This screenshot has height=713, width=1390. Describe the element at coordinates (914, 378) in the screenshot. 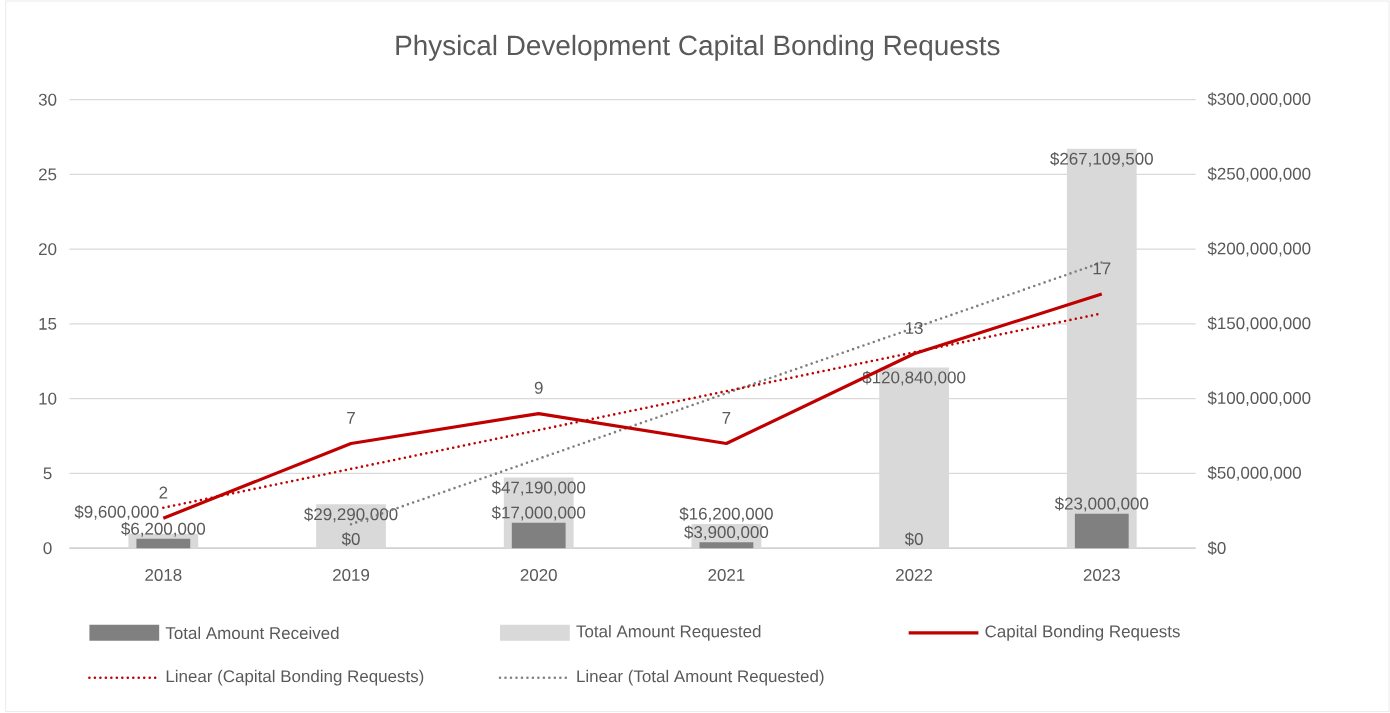

I see `data-label: $120,840,000` at that location.